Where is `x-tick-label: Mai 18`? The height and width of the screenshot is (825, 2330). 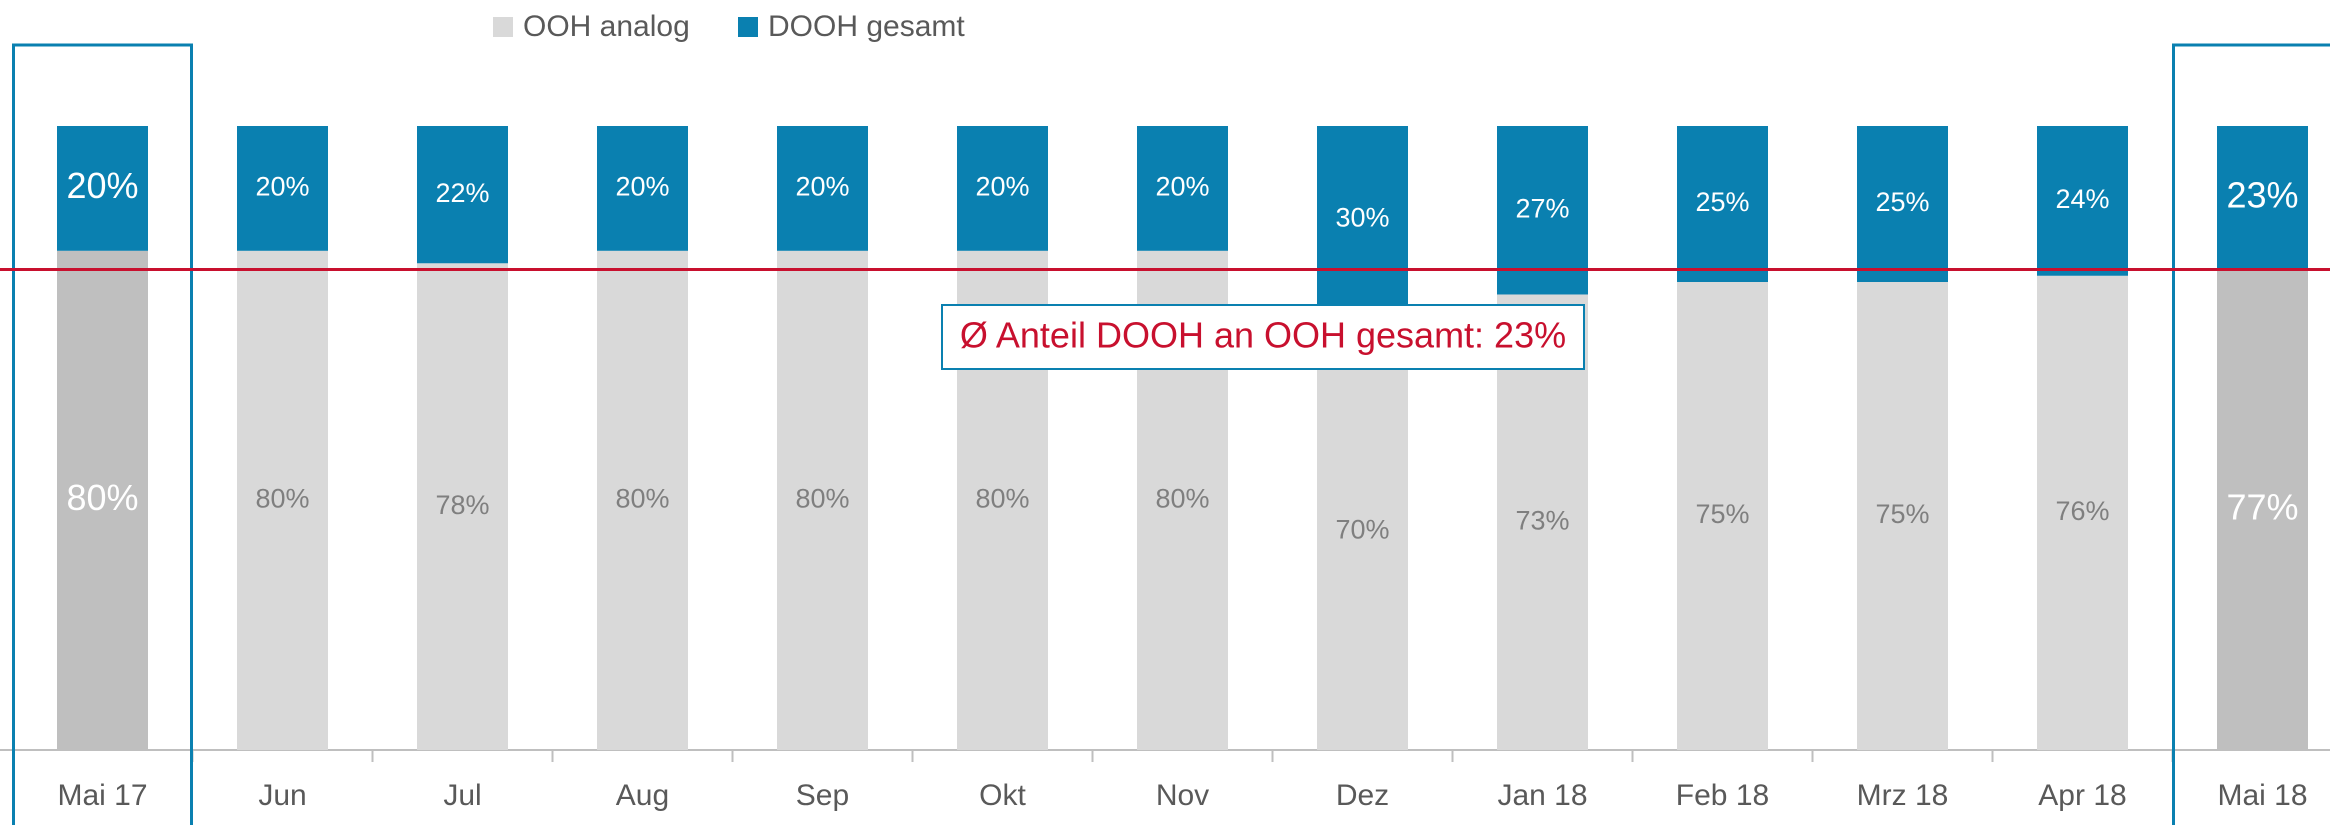
x-tick-label: Mai 18 is located at coordinates (2262, 795).